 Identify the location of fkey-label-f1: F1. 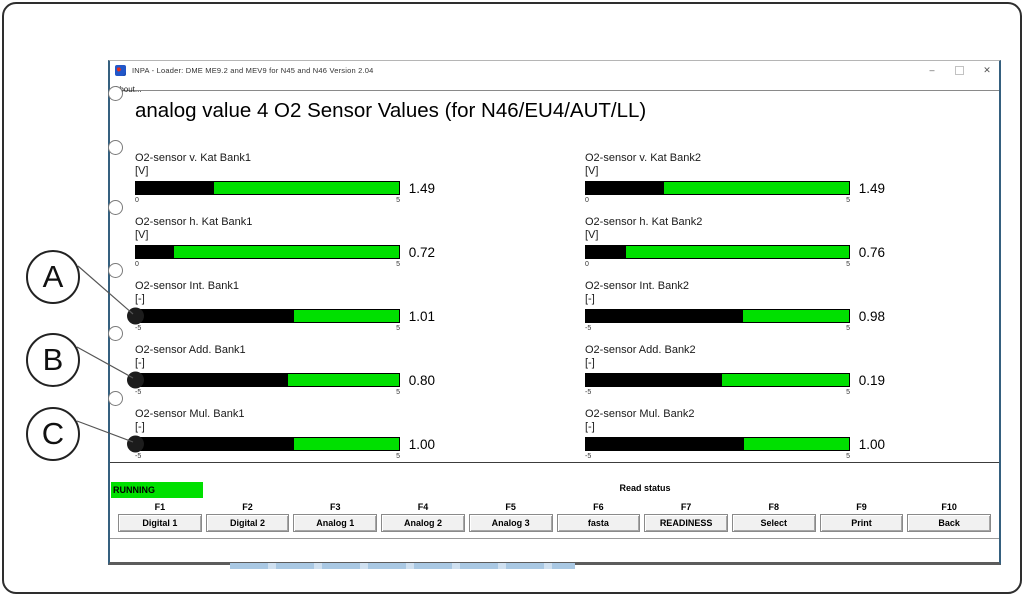
(160, 507).